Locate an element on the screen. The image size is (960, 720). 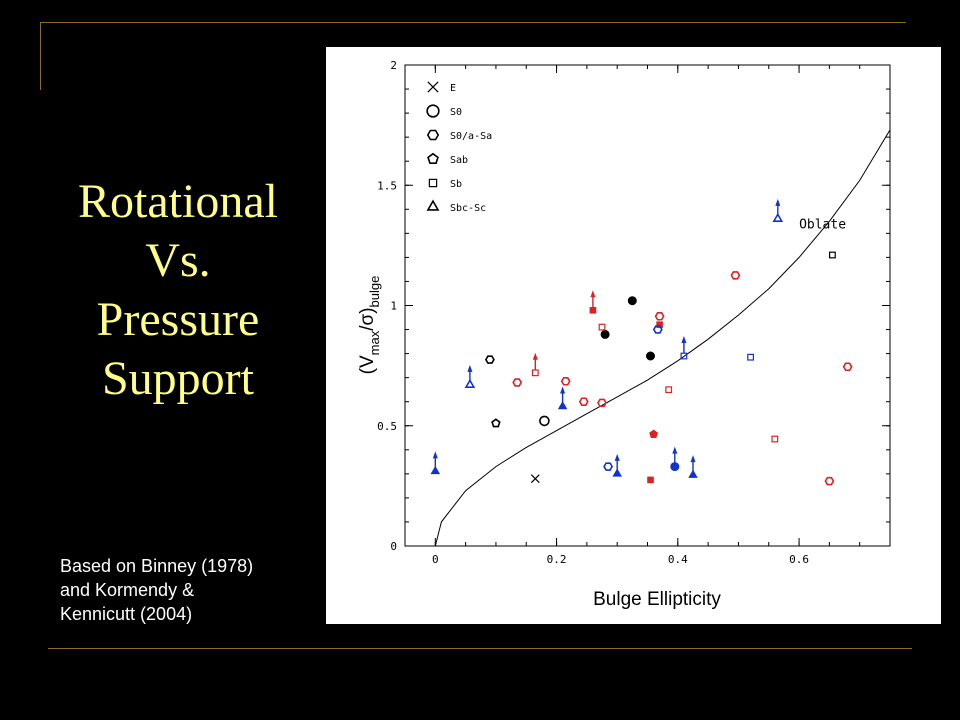
y-tick-label: 1 is located at coordinates (393, 306).